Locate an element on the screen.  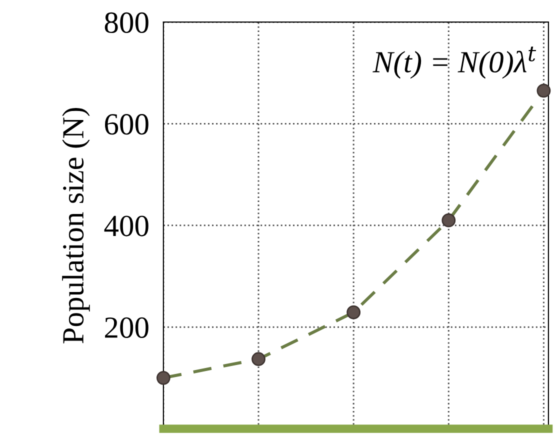
annotation: N(t) = N(0)λ$^{t}$ is located at coordinates (454, 62).